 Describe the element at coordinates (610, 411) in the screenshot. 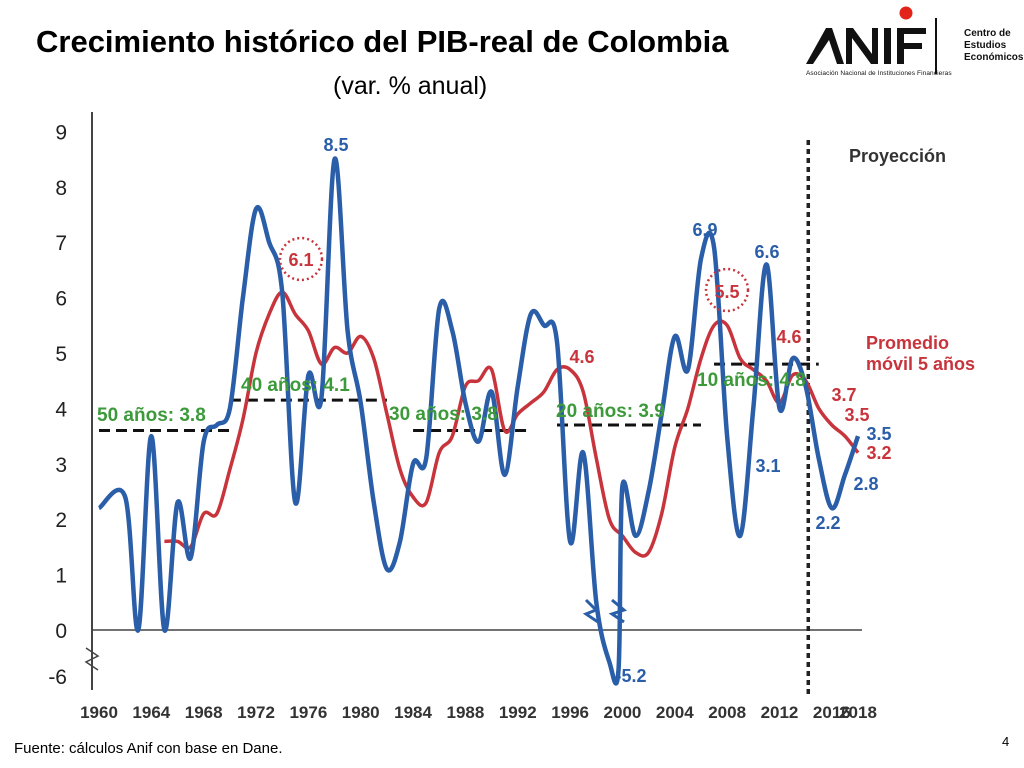

I see `average-label: 20 años: 3.9` at that location.